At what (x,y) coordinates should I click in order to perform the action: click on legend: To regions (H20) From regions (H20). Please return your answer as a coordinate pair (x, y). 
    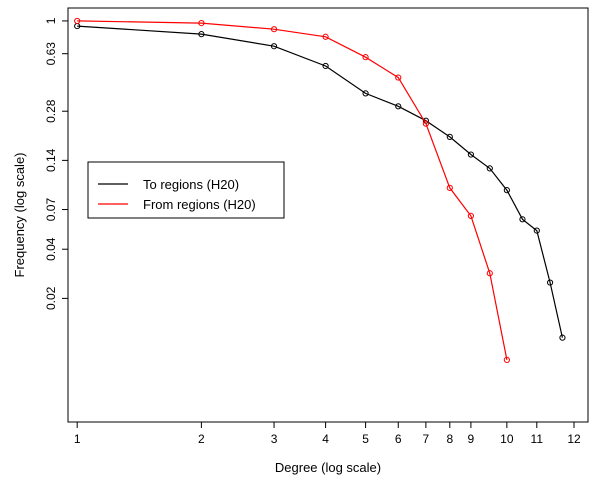
    Looking at the image, I should click on (186, 190).